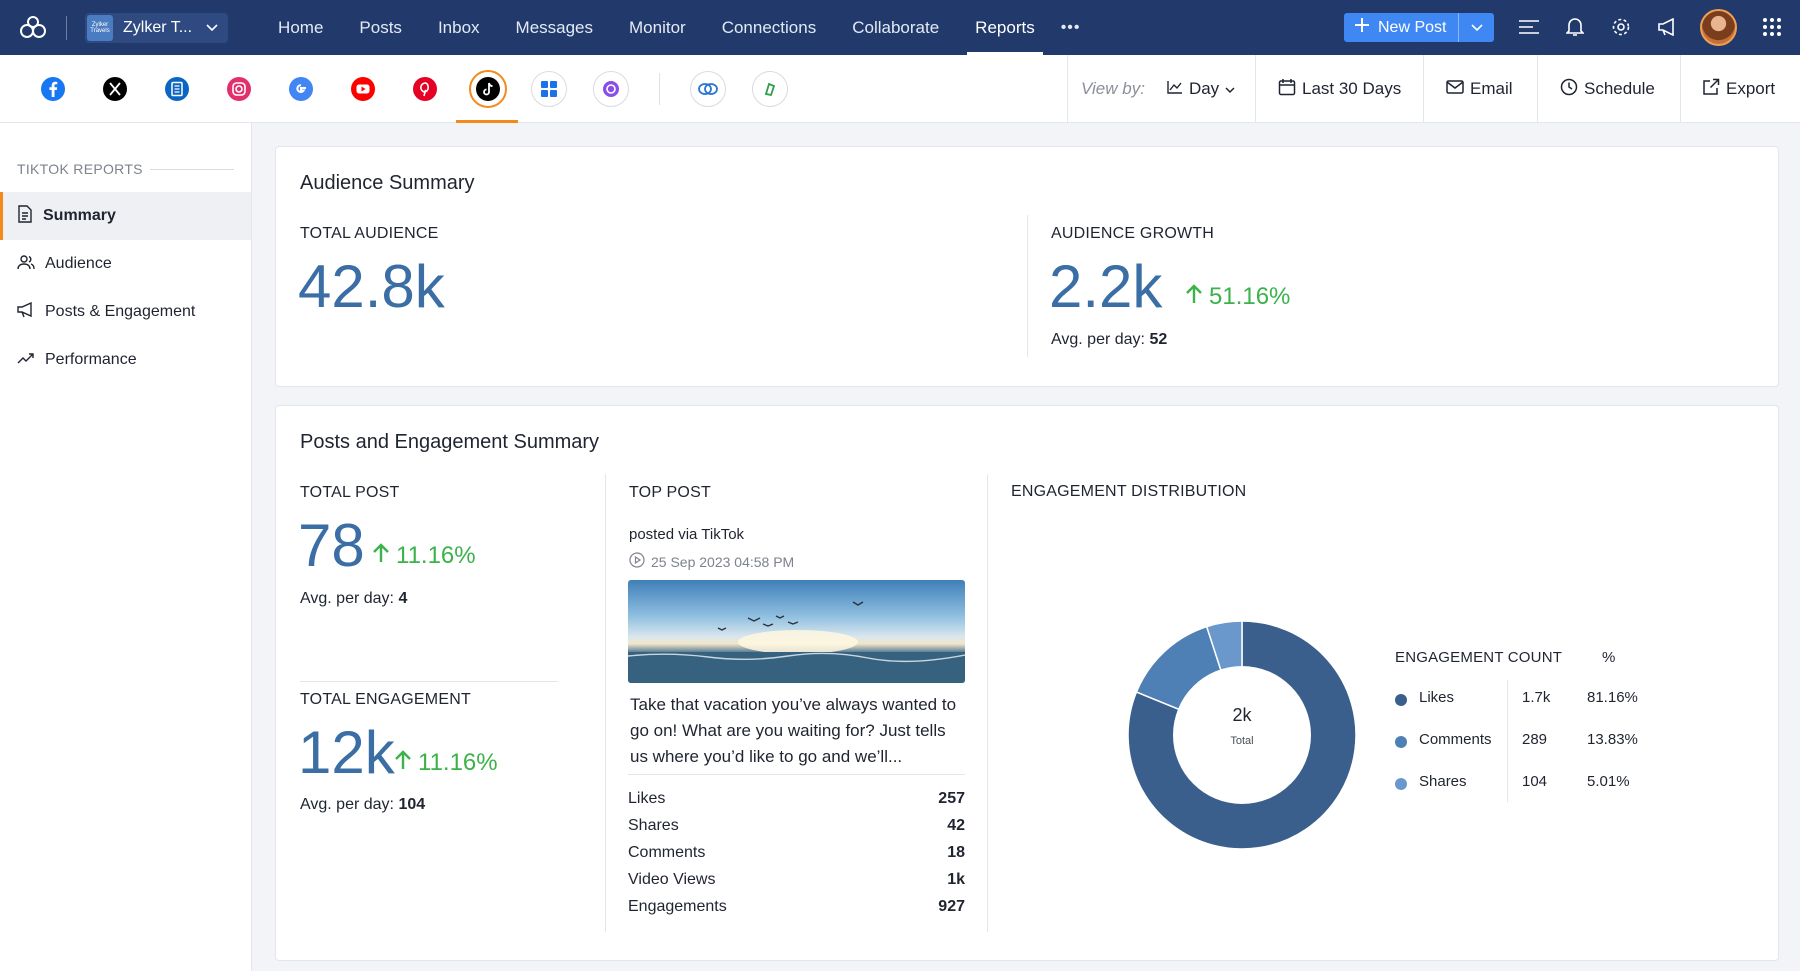 The width and height of the screenshot is (1800, 971). I want to click on legend-swatch-comments, so click(1401, 742).